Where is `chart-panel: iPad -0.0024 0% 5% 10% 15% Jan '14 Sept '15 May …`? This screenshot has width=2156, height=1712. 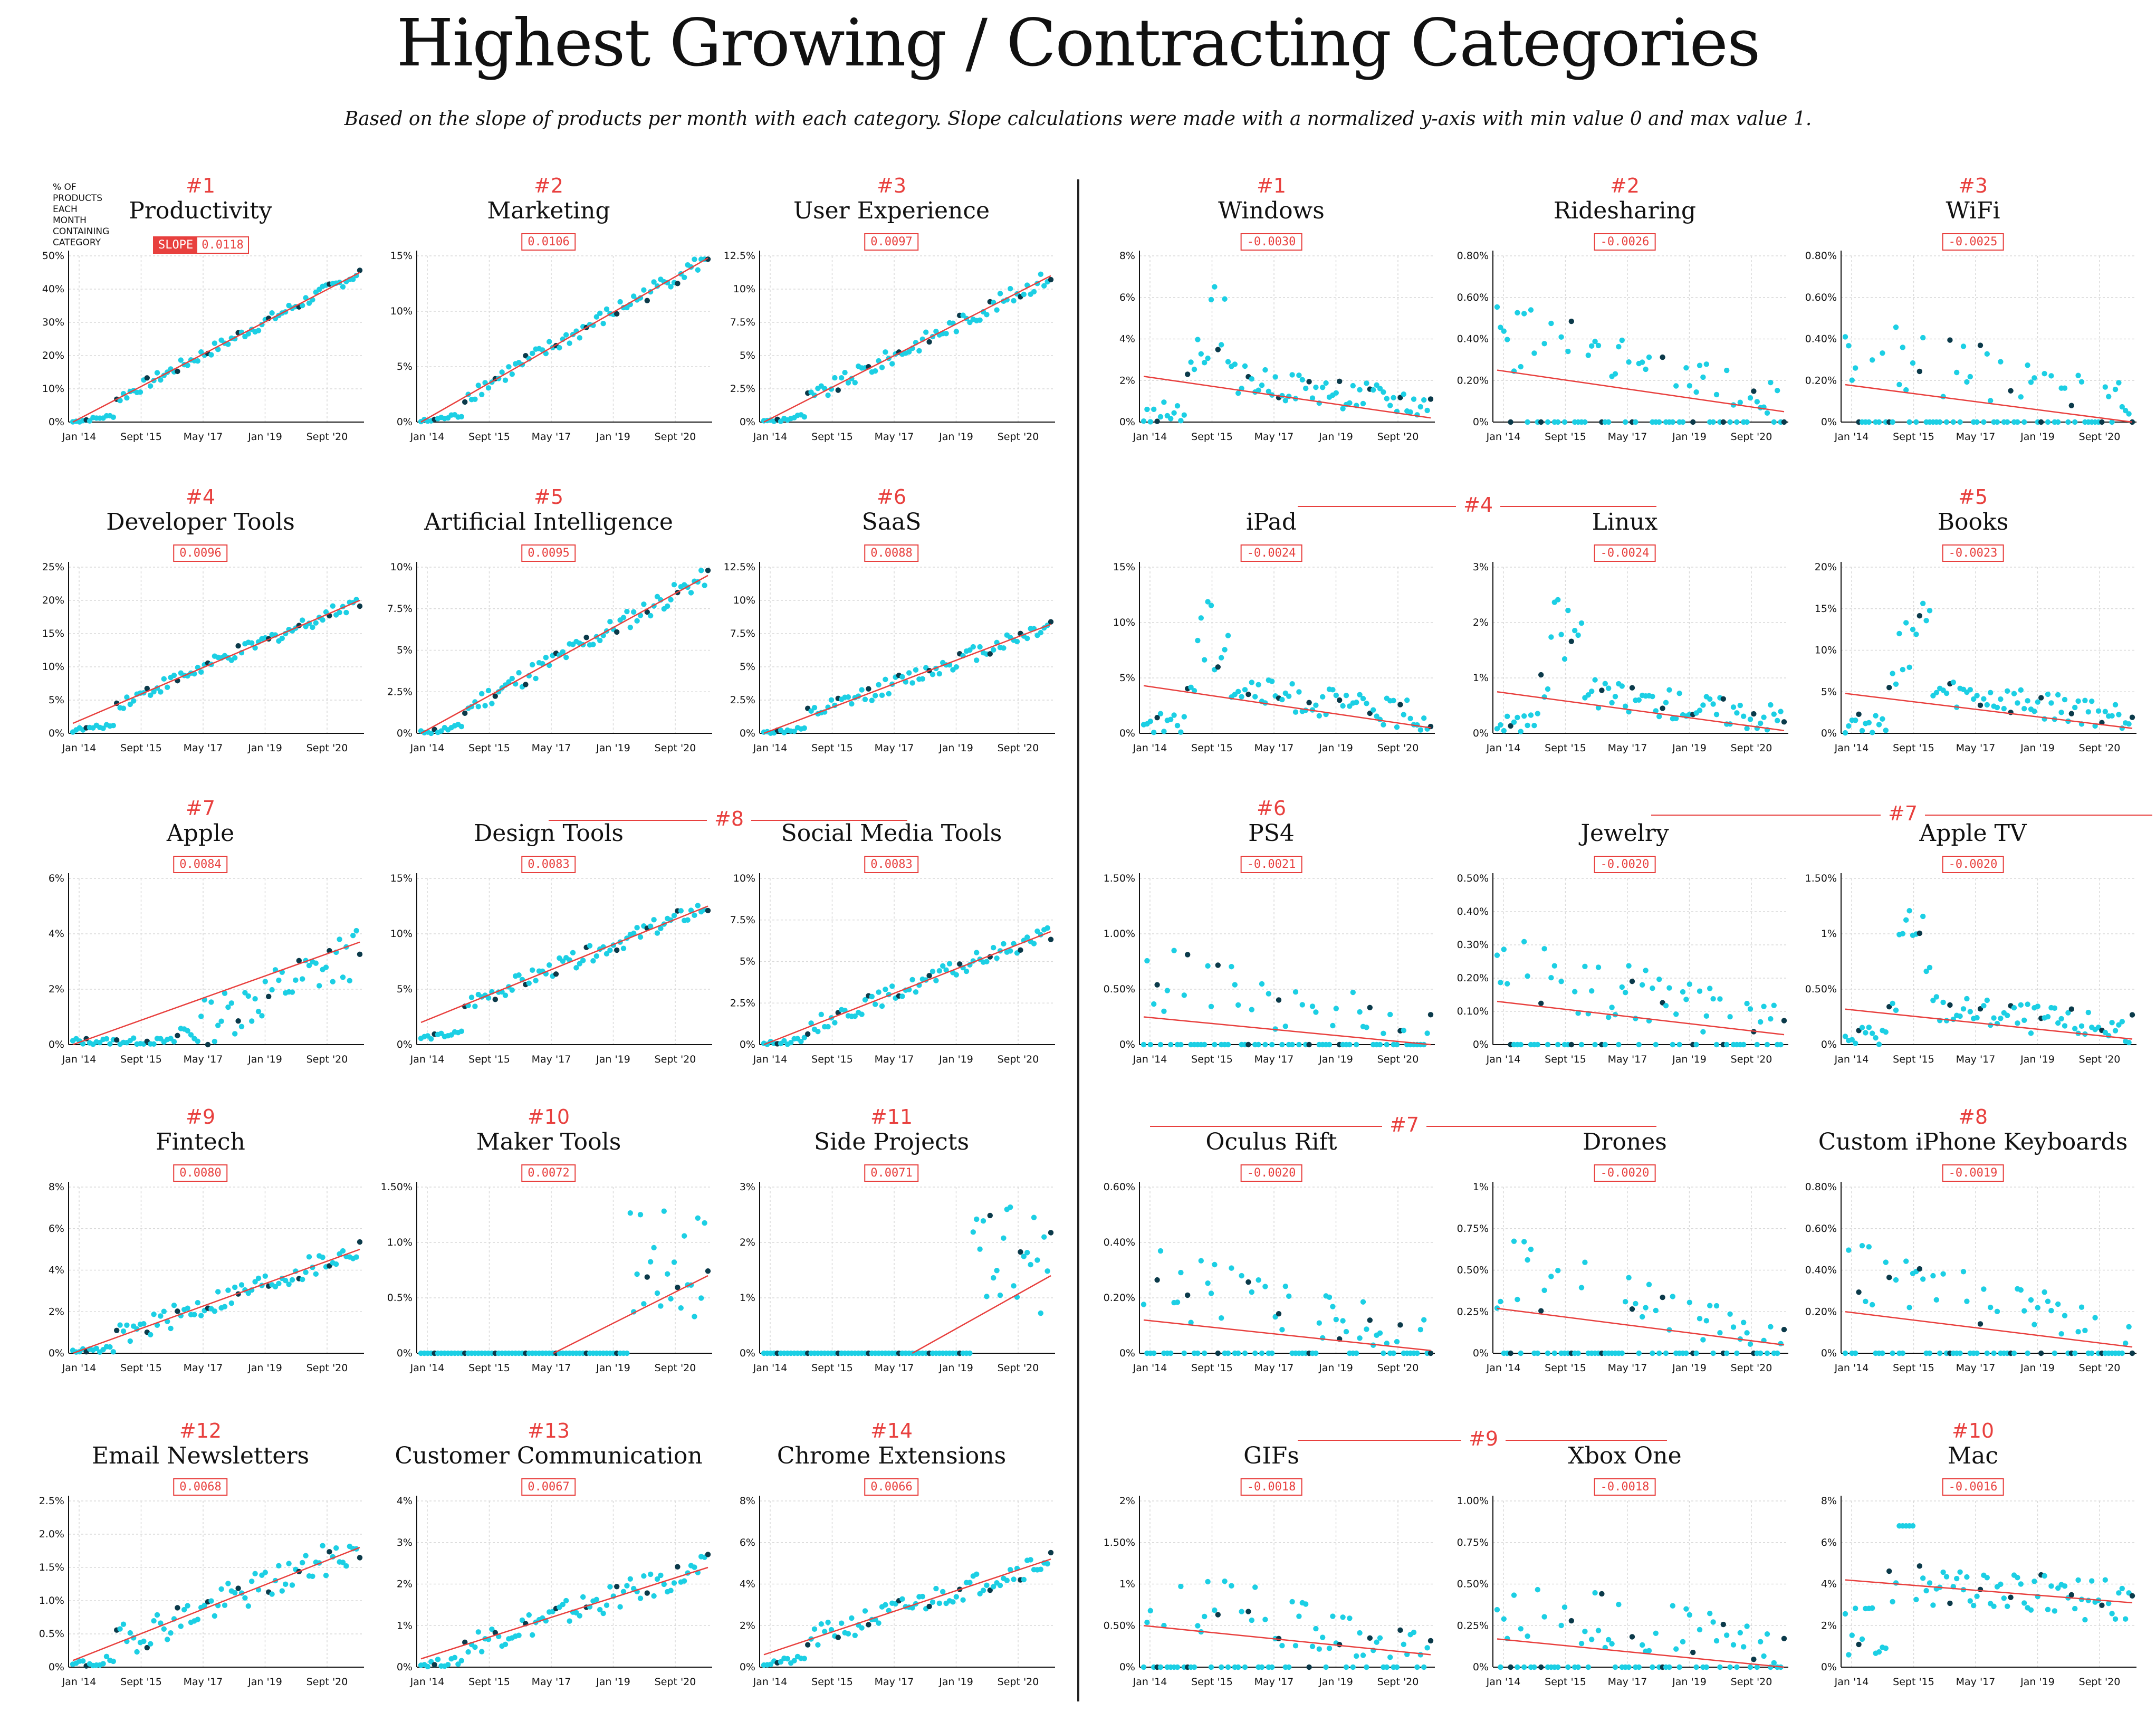 chart-panel: iPad -0.0024 0% 5% 10% 15% Jan '14 Sept '15 May … is located at coordinates (1271, 631).